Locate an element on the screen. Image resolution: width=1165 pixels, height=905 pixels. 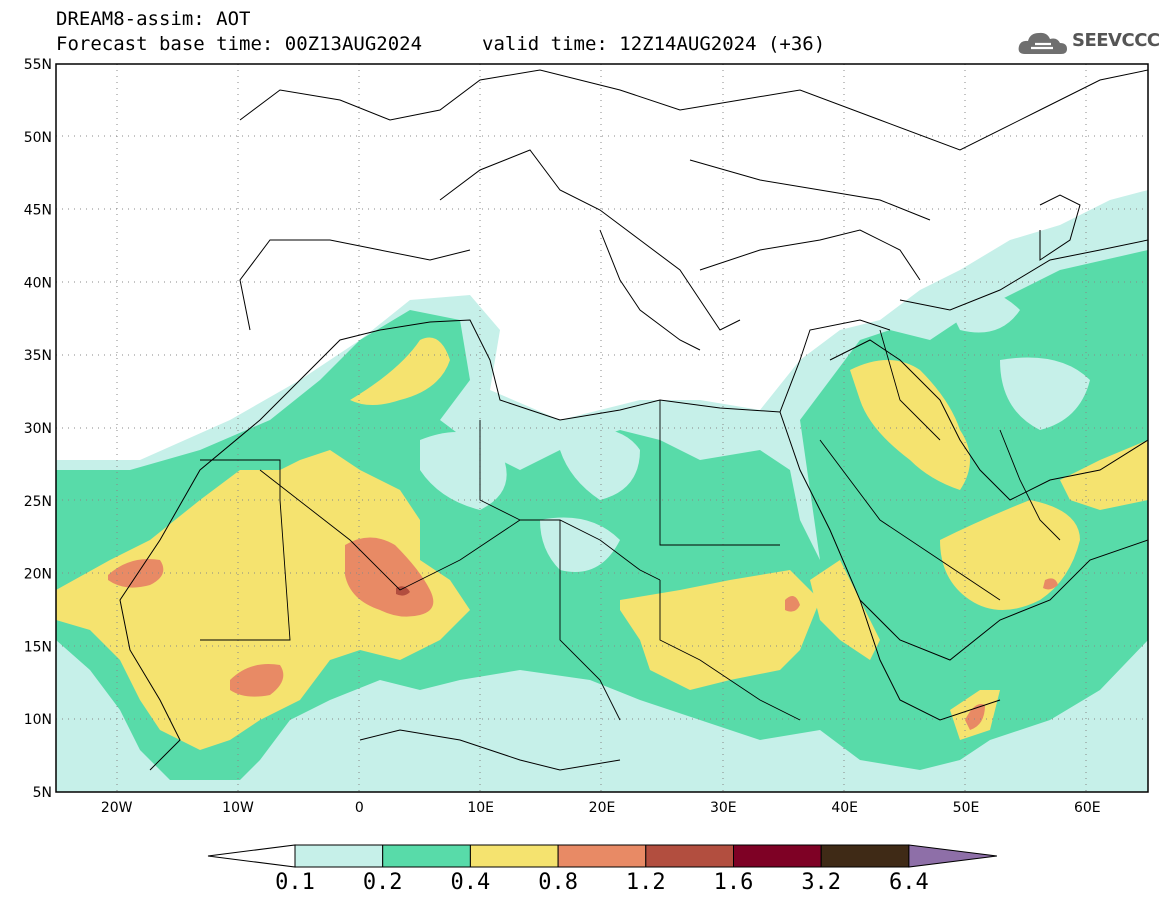
lon-label: 50E is located at coordinates (966, 808).